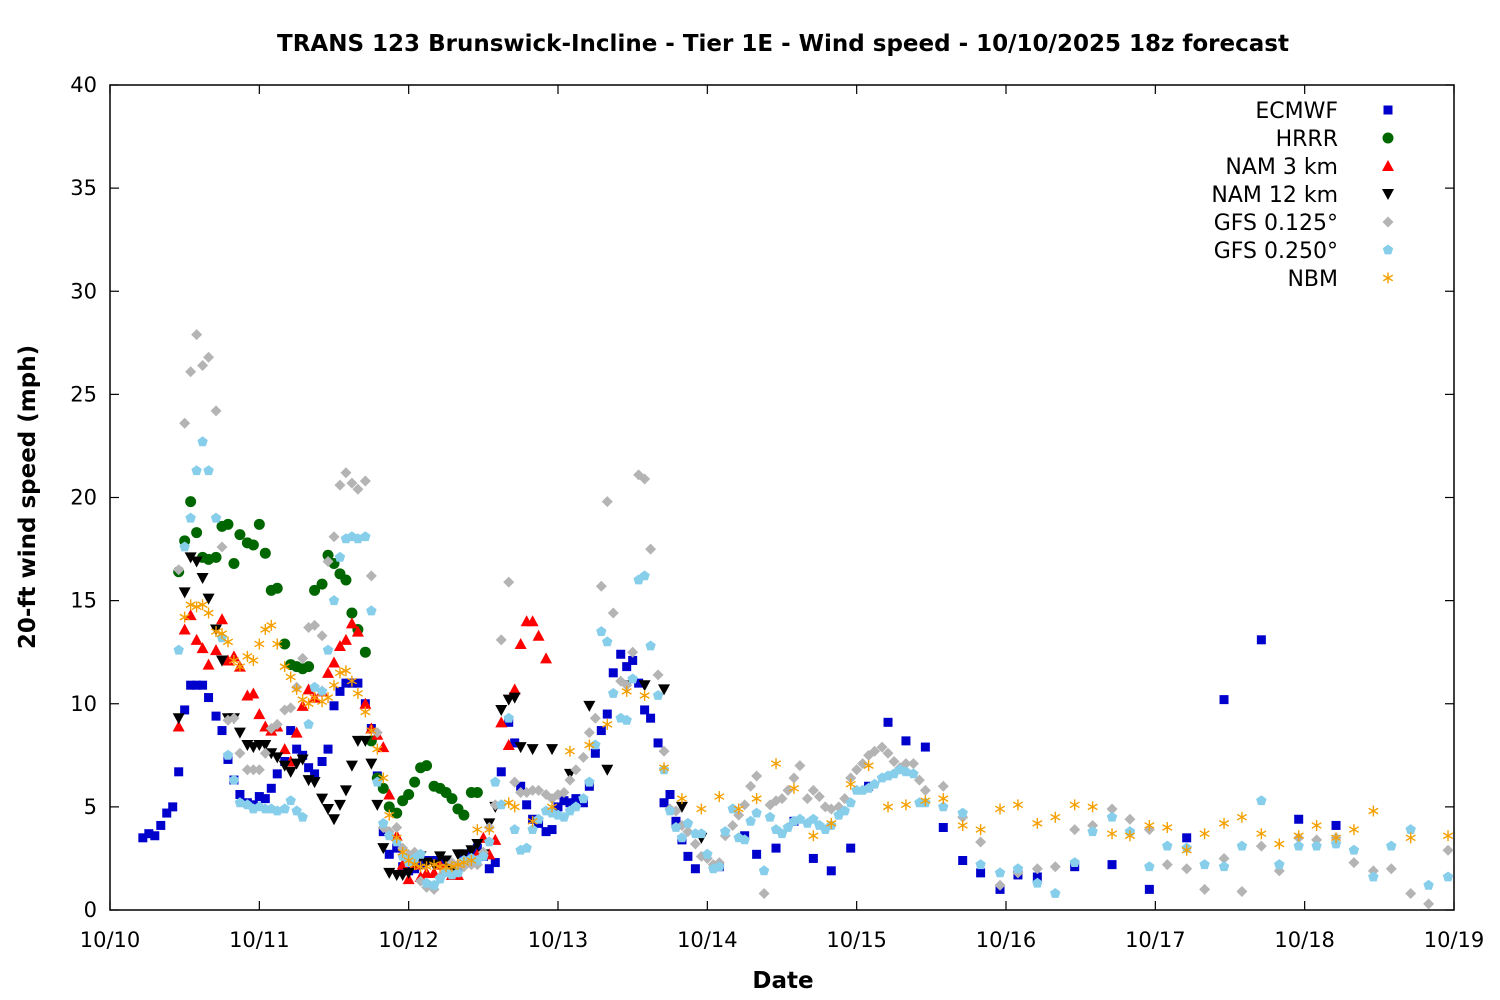 The height and width of the screenshot is (1000, 1500). What do you see at coordinates (1296, 111) in the screenshot?
I see `legend-label: ECMWF` at bounding box center [1296, 111].